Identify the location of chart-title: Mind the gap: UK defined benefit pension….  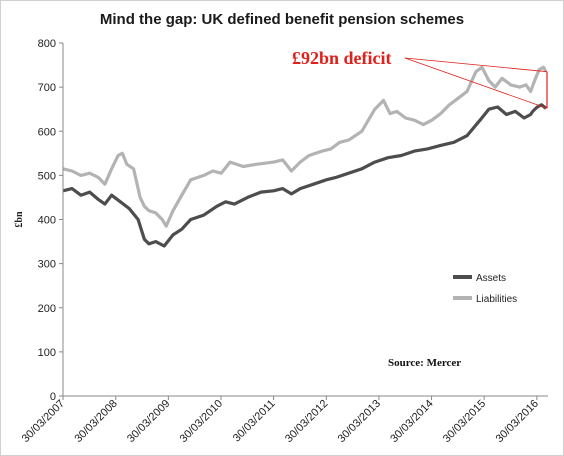
(282, 19).